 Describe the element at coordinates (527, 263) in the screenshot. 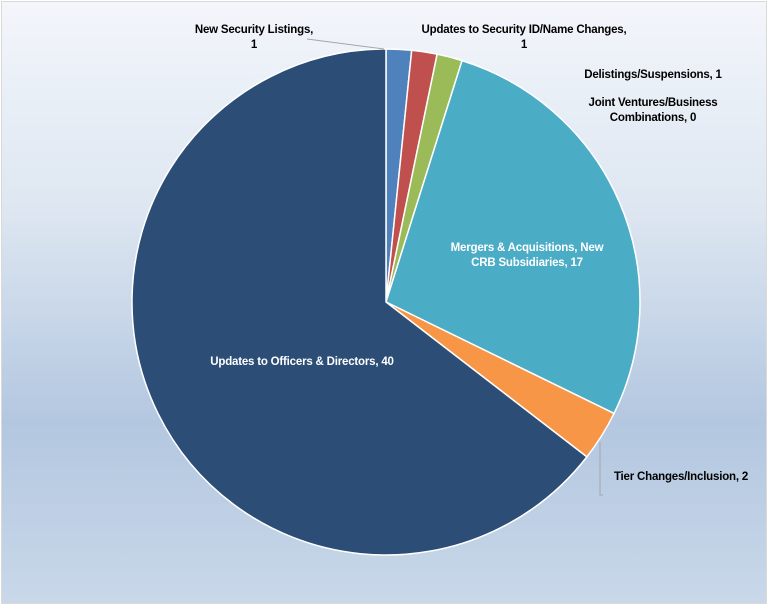

I see `label-value: CRB Subsidiaries, 17` at that location.